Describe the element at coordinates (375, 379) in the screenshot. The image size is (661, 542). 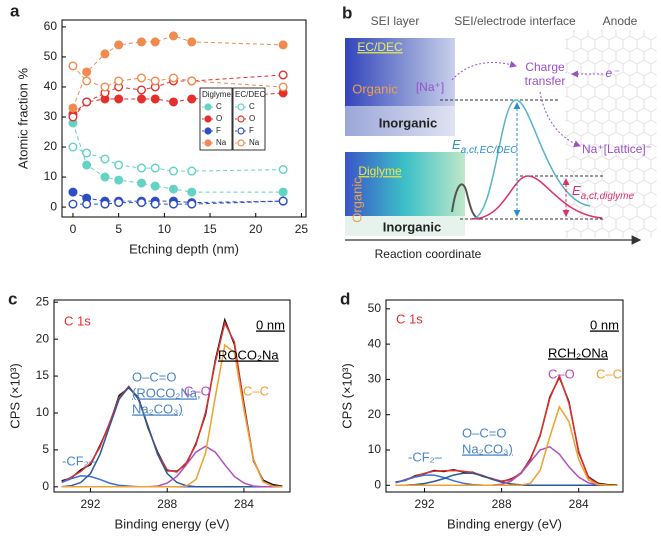
I see `y-tick-label: 30` at that location.